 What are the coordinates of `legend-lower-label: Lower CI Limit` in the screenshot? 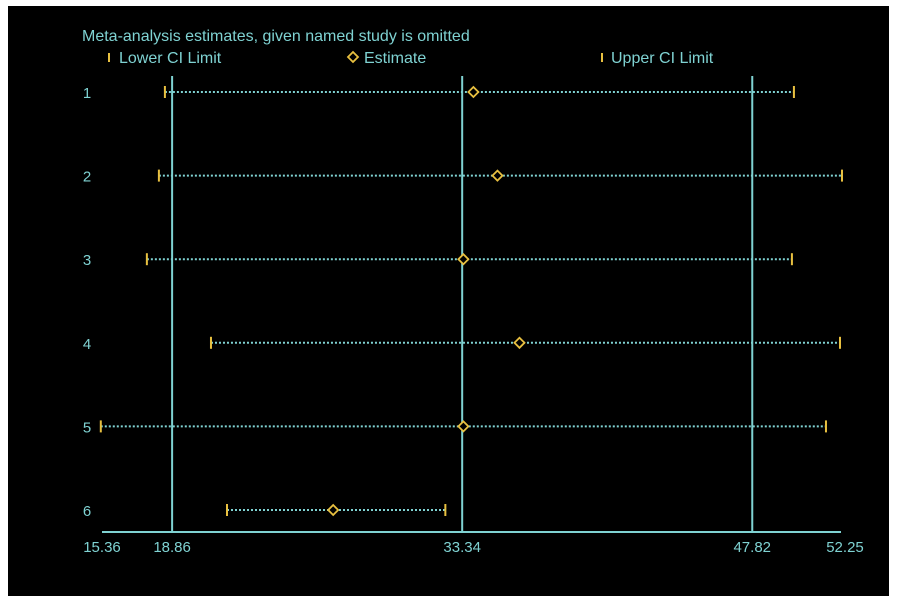 It's located at (170, 58).